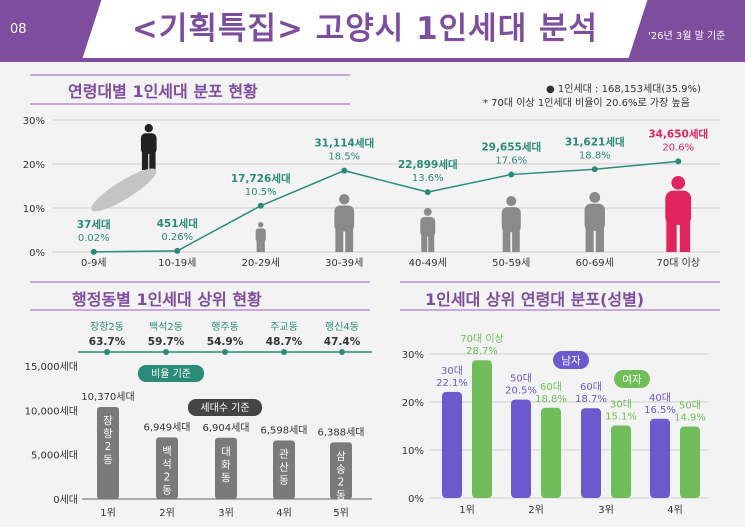 The image size is (745, 527). I want to click on age-category-label: 0-9세, so click(94, 263).